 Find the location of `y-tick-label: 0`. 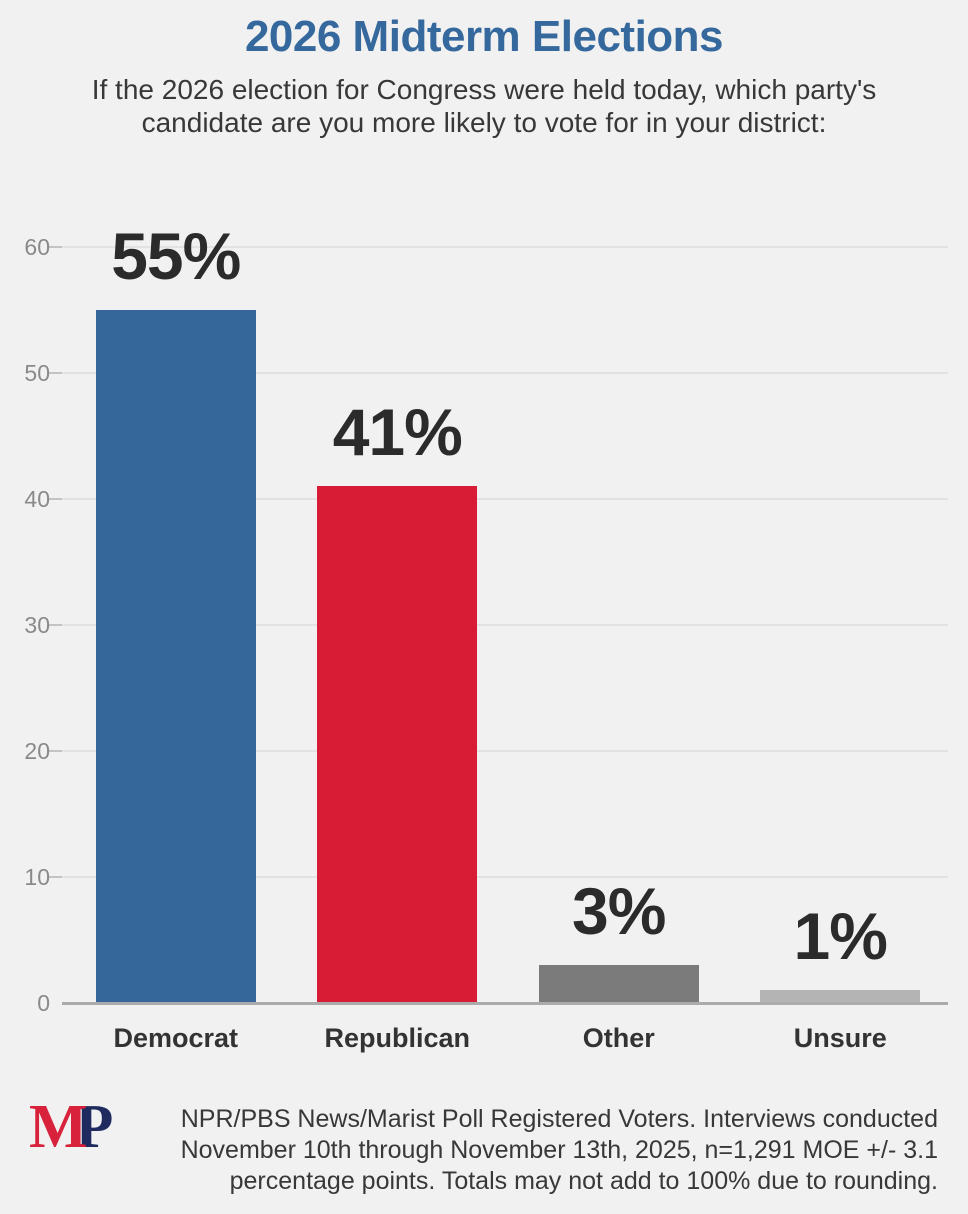

y-tick-label: 0 is located at coordinates (43, 1003).